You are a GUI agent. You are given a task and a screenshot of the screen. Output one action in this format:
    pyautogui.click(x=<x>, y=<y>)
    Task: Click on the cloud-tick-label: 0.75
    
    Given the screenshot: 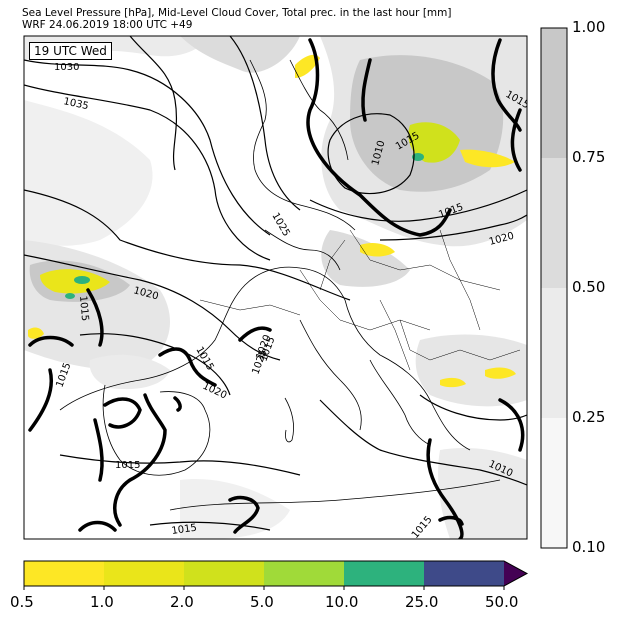 What is the action you would take?
    pyautogui.click(x=589, y=157)
    